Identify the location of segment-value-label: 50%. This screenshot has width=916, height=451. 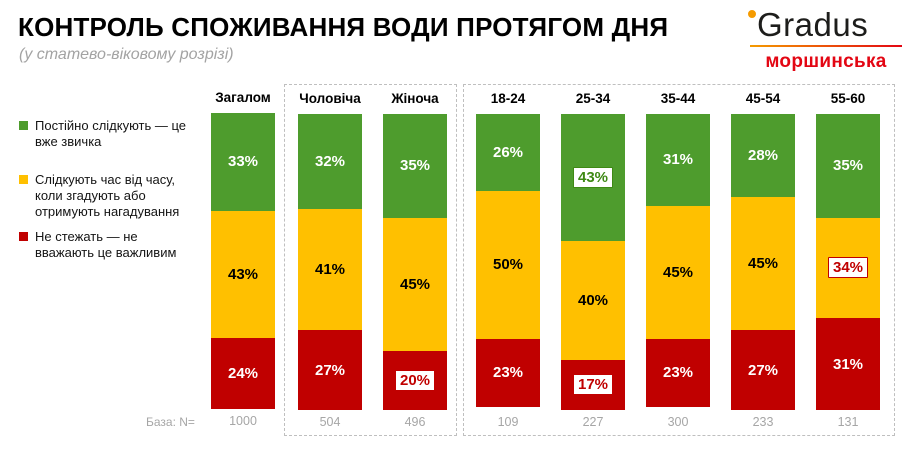
(508, 265).